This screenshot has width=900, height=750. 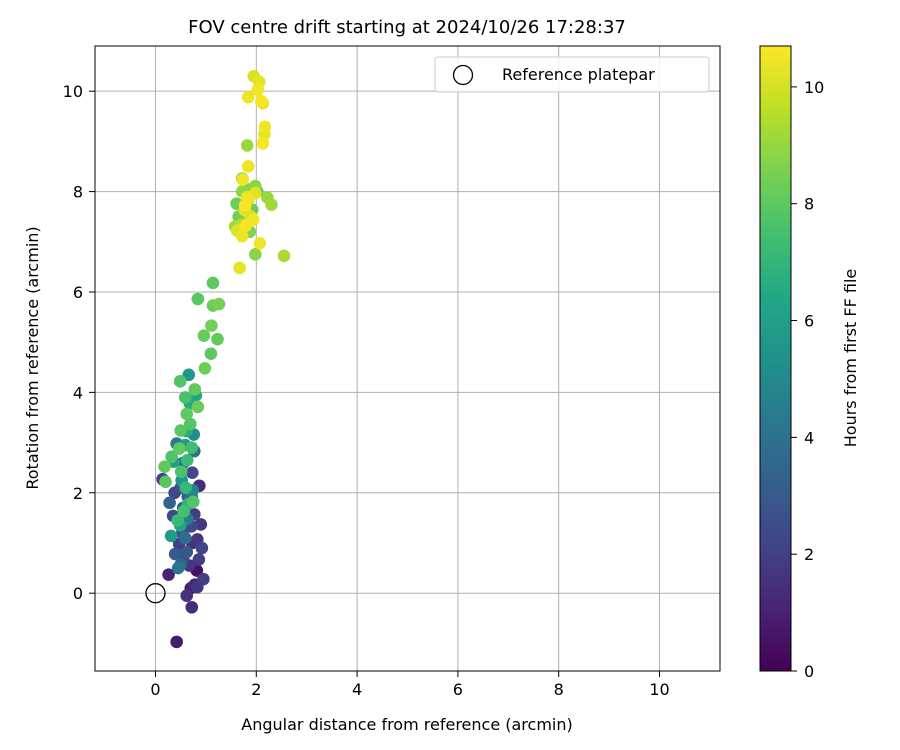 I want to click on colorbar-label: Hours from first FF file, so click(x=850, y=358).